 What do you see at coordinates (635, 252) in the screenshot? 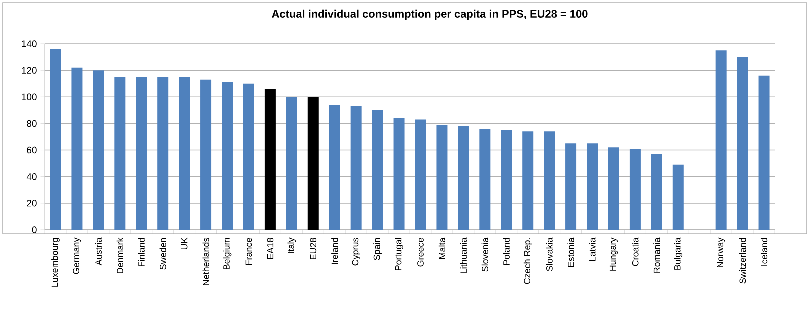
I see `x-tick-label: Croatia` at bounding box center [635, 252].